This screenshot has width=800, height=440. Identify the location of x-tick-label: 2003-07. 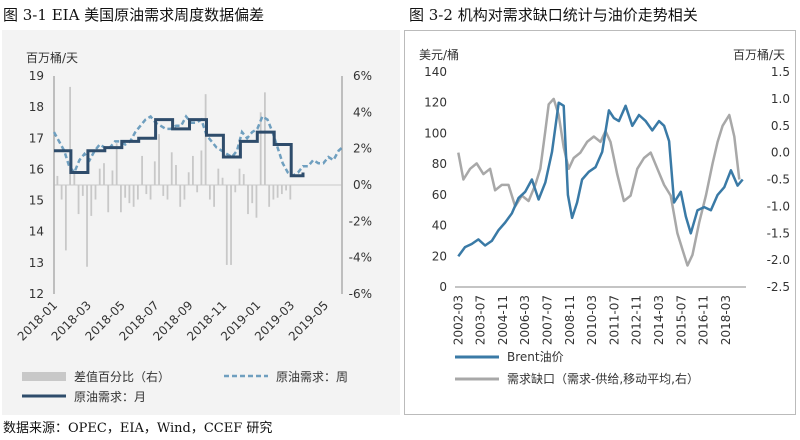
(481, 320).